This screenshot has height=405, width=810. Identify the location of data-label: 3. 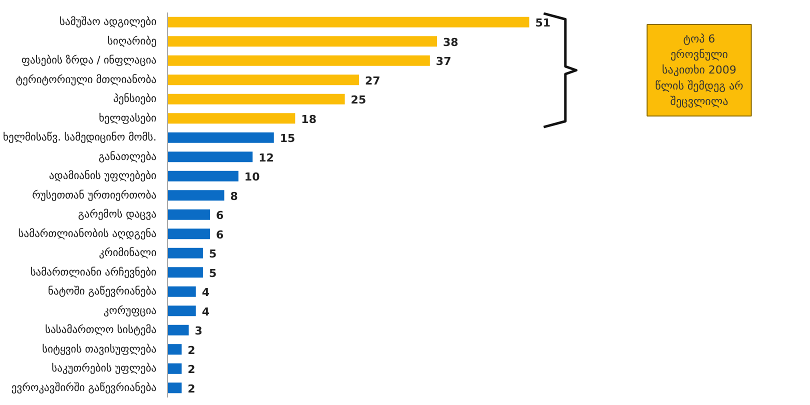
(198, 331).